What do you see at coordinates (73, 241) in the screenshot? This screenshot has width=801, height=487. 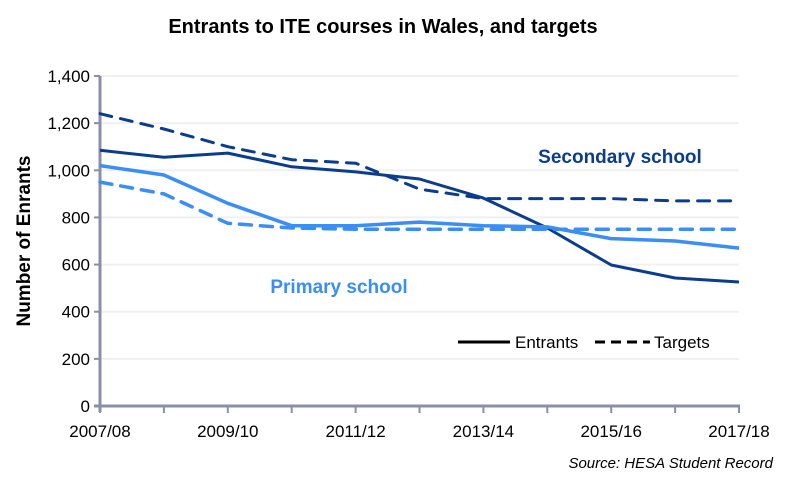 I see `y-axis-ticks: 0 200 400 600 800 1,000 1,200 1,400` at bounding box center [73, 241].